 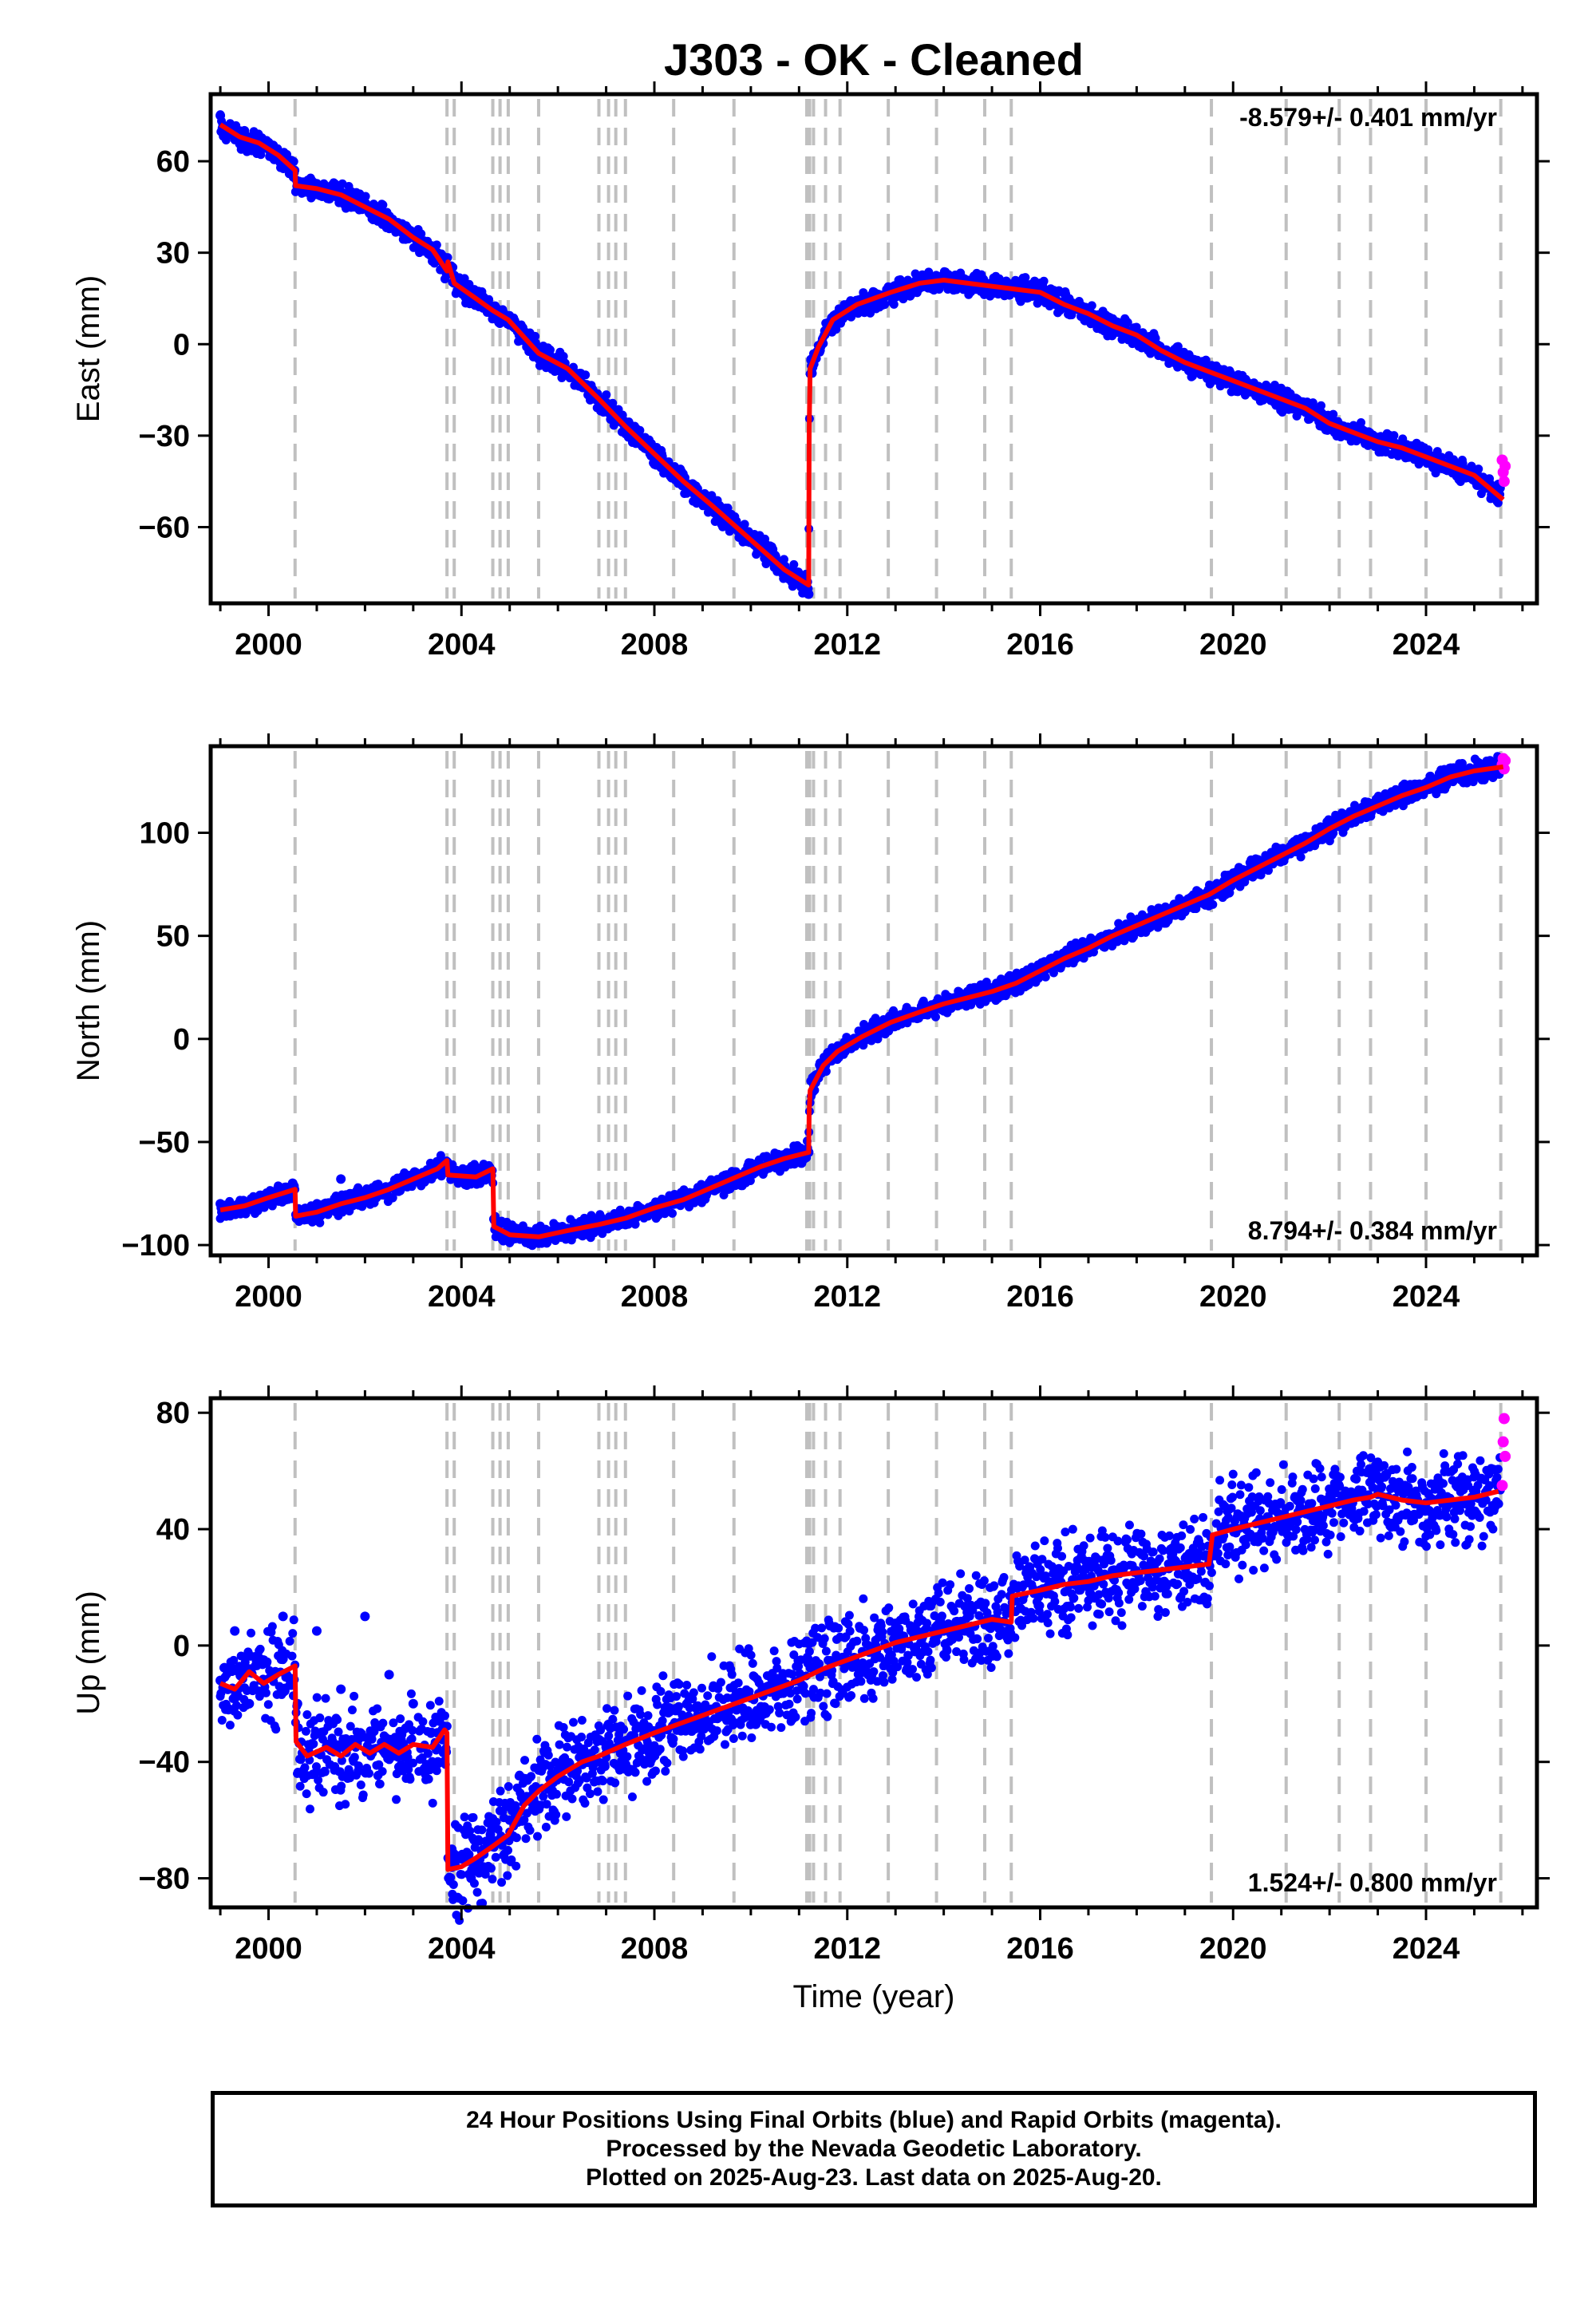 What do you see at coordinates (165, 833) in the screenshot?
I see `y-tick-label: 100` at bounding box center [165, 833].